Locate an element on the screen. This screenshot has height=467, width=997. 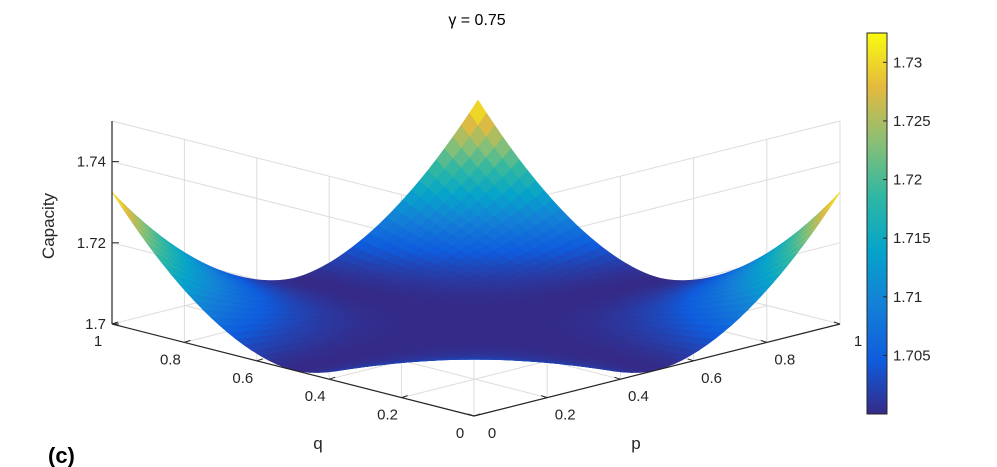
q-tick-label: 0 is located at coordinates (460, 433).